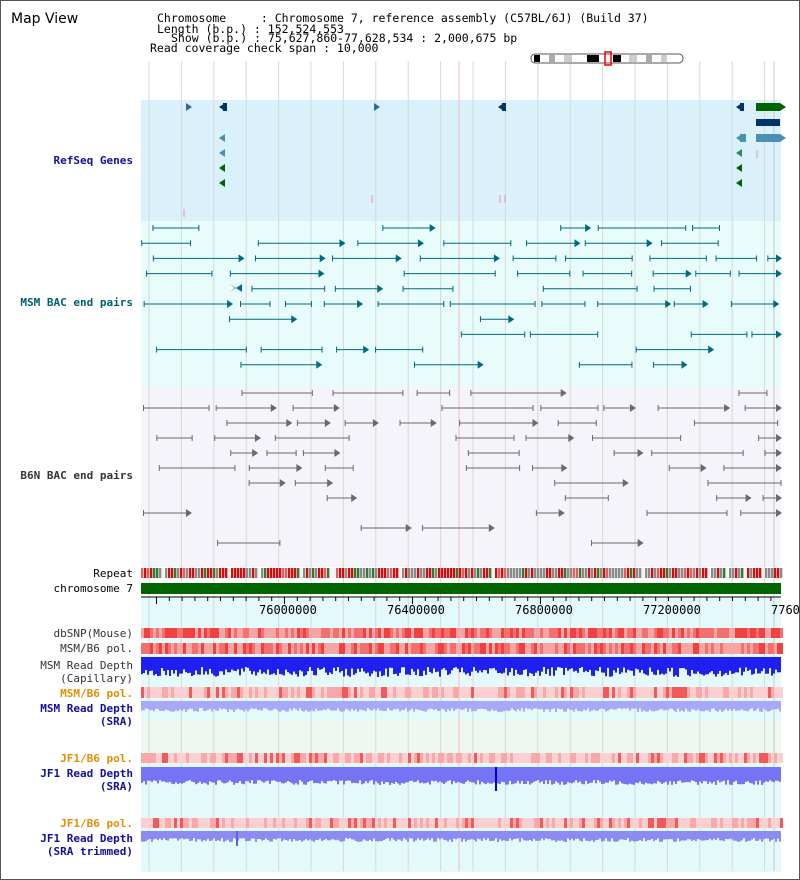  I want to click on track-label-msm-bac: MSM BAC end pairs, so click(76, 302).